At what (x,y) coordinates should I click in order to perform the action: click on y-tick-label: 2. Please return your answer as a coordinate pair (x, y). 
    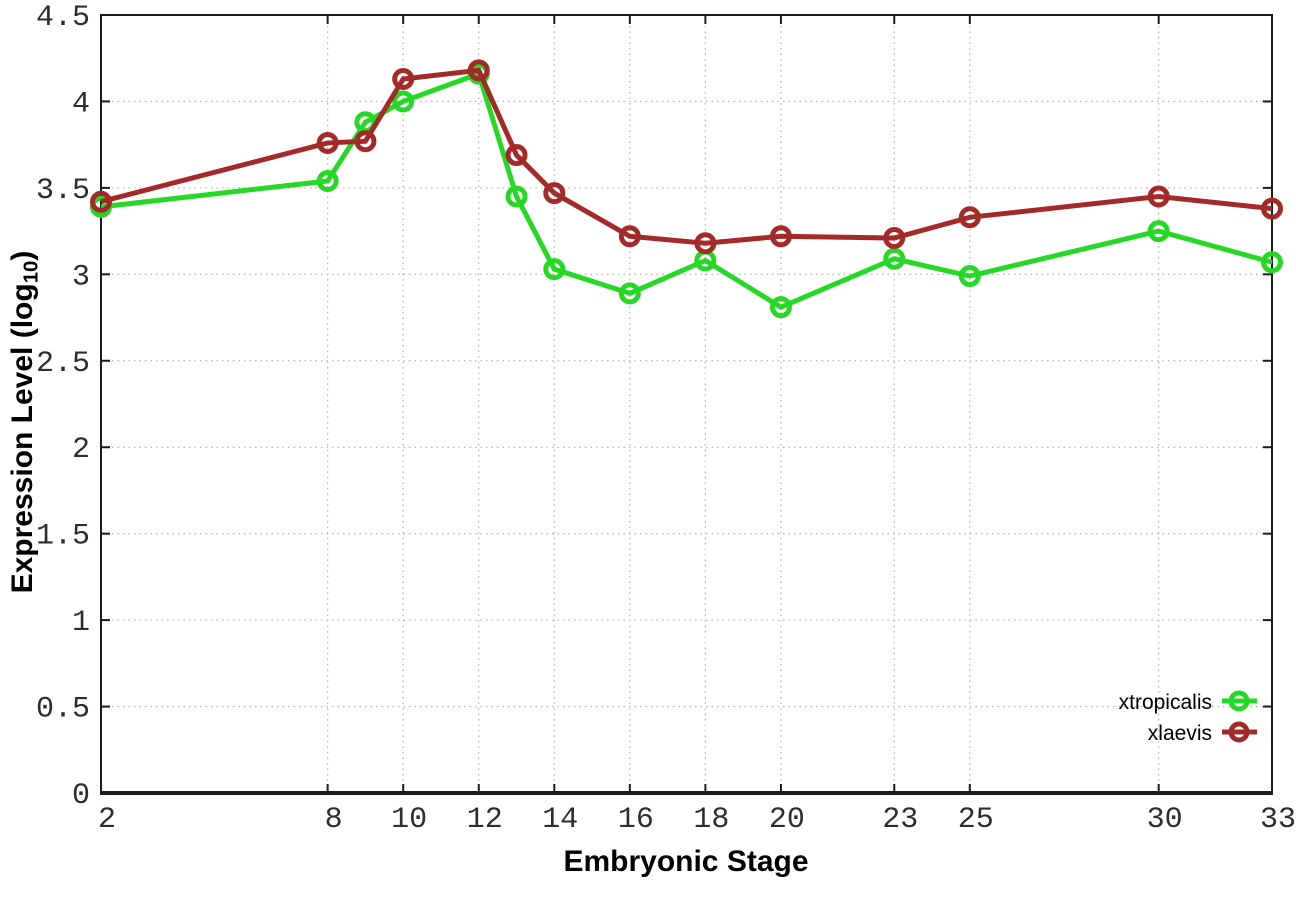
    Looking at the image, I should click on (81, 450).